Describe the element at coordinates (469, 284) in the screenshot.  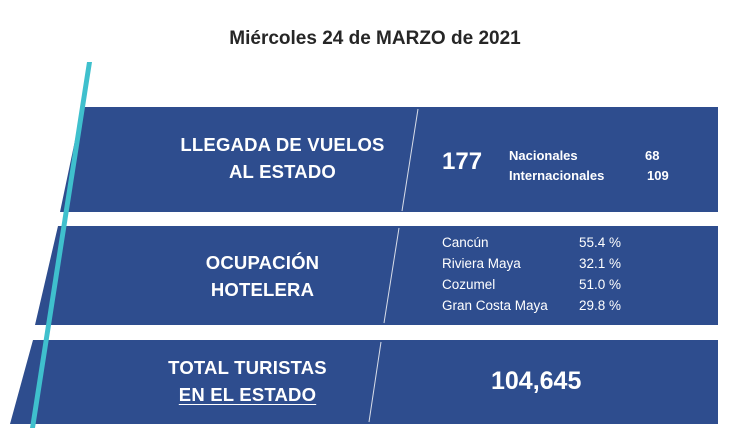
I see `ocupacion-name: Cozumel` at that location.